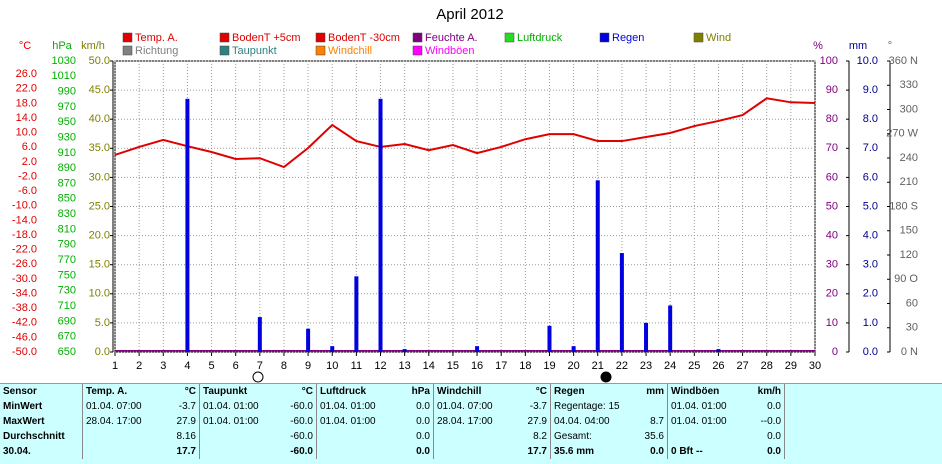 The height and width of the screenshot is (464, 942). What do you see at coordinates (119, 391) in the screenshot?
I see `table-cell: Temp. A.` at bounding box center [119, 391].